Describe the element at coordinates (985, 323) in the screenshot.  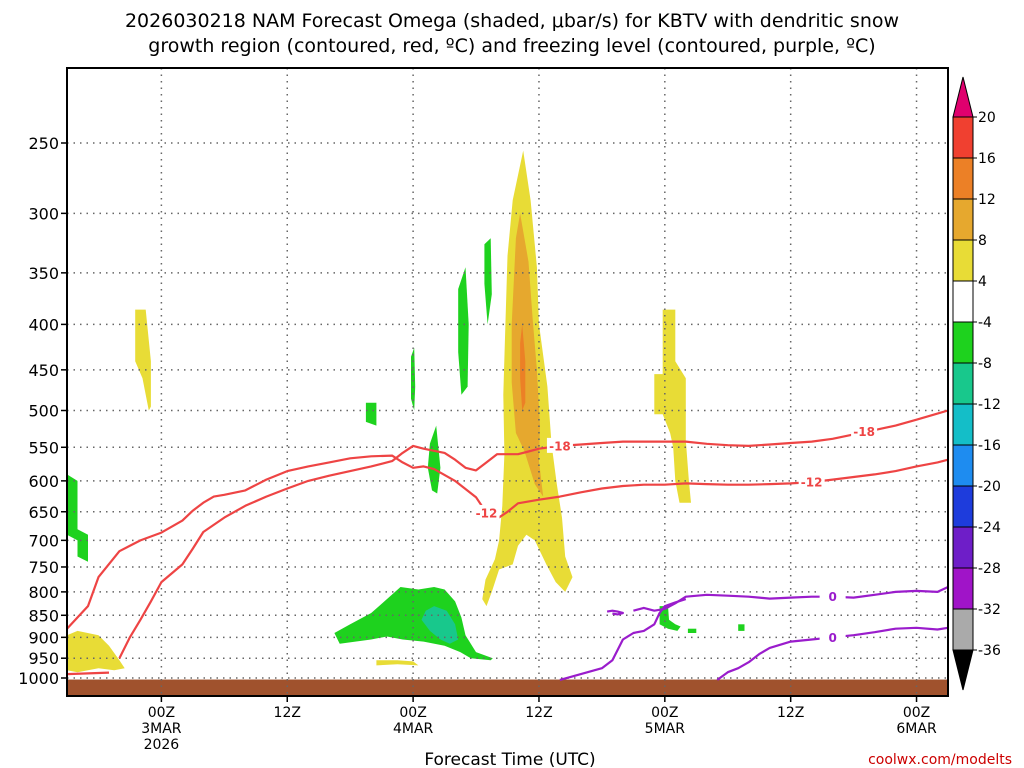
I see `colorbar-label-5: -4` at that location.